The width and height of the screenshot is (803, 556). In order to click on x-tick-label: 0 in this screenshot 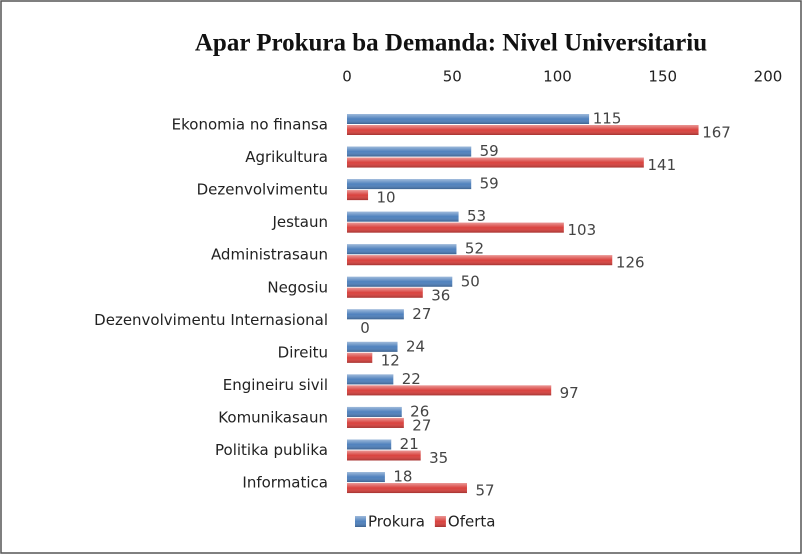, I will do `click(347, 77)`.